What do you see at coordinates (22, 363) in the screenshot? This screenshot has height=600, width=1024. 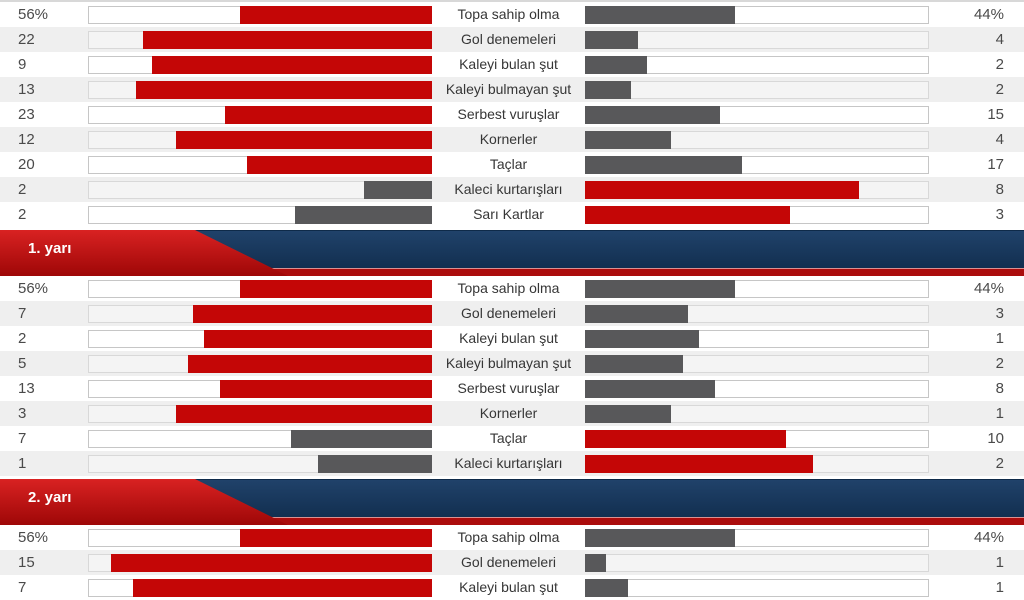 I see `home-value: 5` at bounding box center [22, 363].